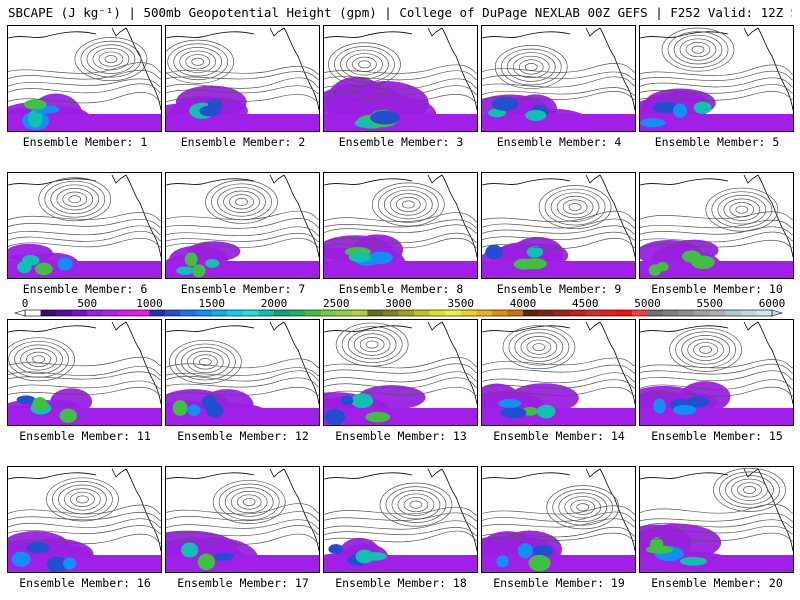  I want to click on colorbar-tick-label: 0, so click(25, 303).